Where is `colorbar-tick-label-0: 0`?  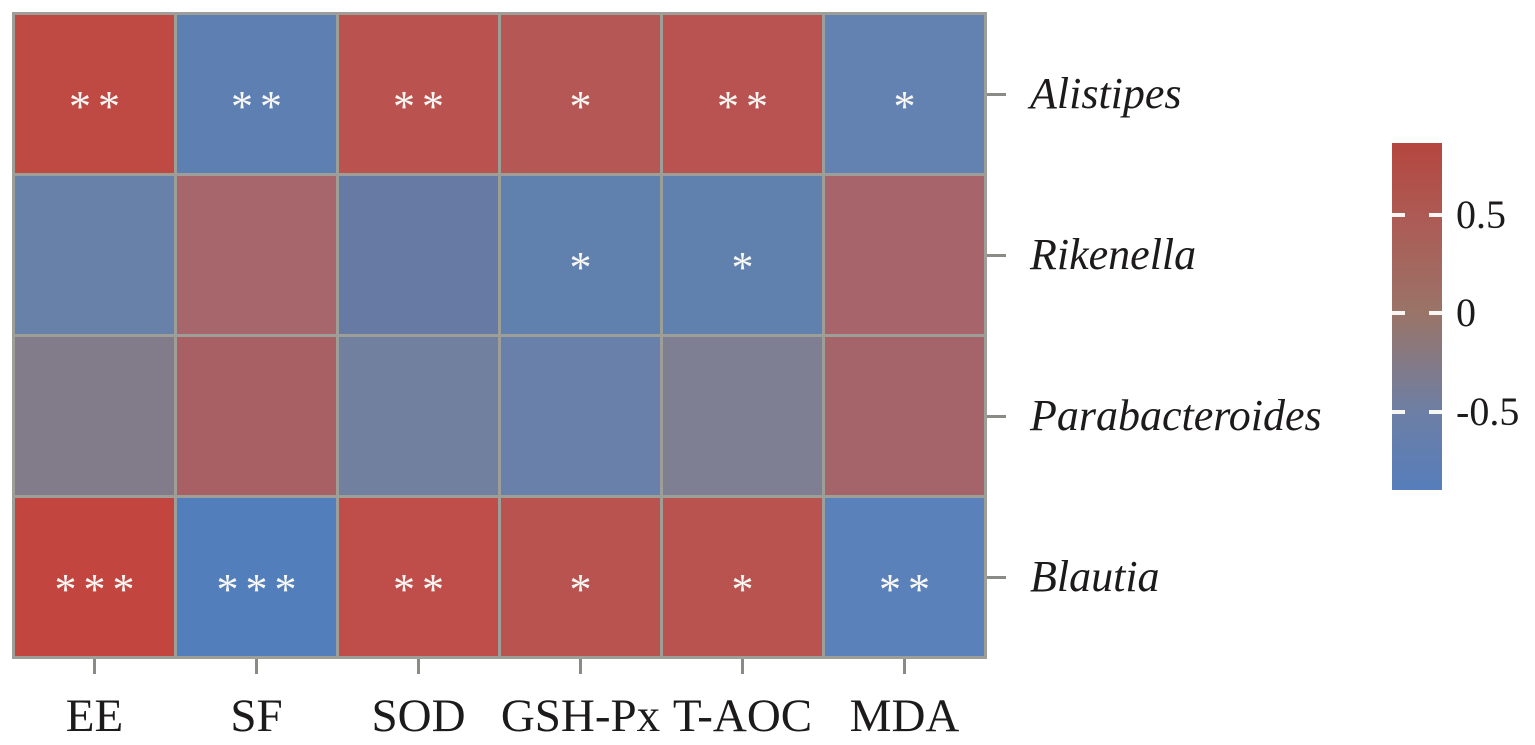 colorbar-tick-label-0: 0 is located at coordinates (1466, 313).